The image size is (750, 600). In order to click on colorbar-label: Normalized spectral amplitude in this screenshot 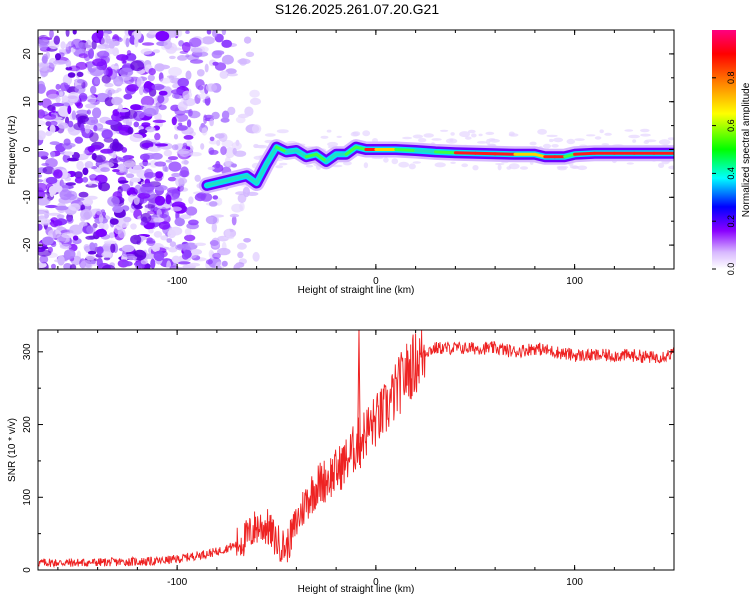, I will do `click(745, 149)`.